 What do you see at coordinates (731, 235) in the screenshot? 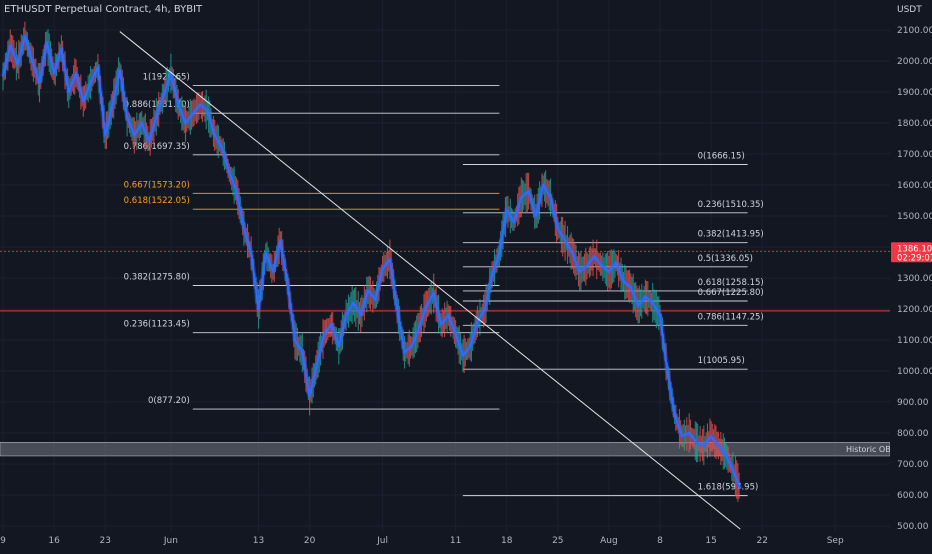
I see `fib2-level-label: 0.382(1413.95)` at bounding box center [731, 235].